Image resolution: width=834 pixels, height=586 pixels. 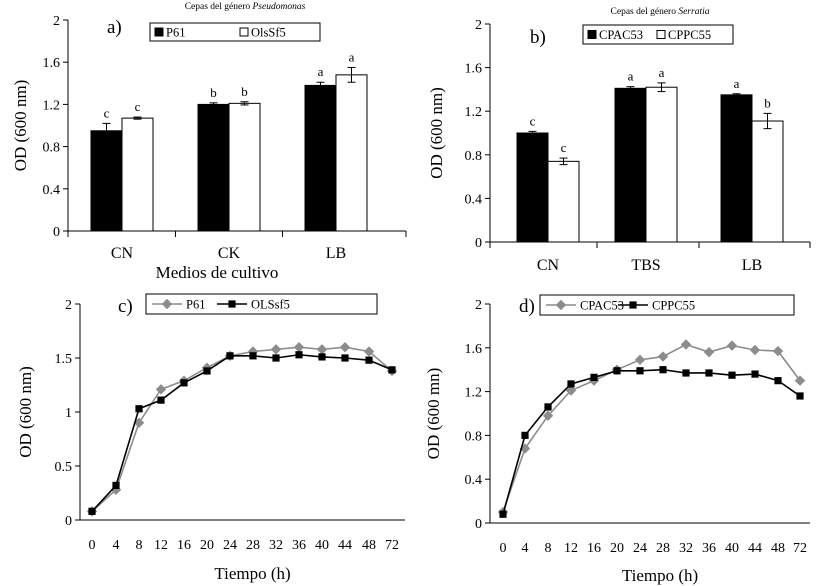 What do you see at coordinates (503, 548) in the screenshot?
I see `x-tick-label: 0` at bounding box center [503, 548].